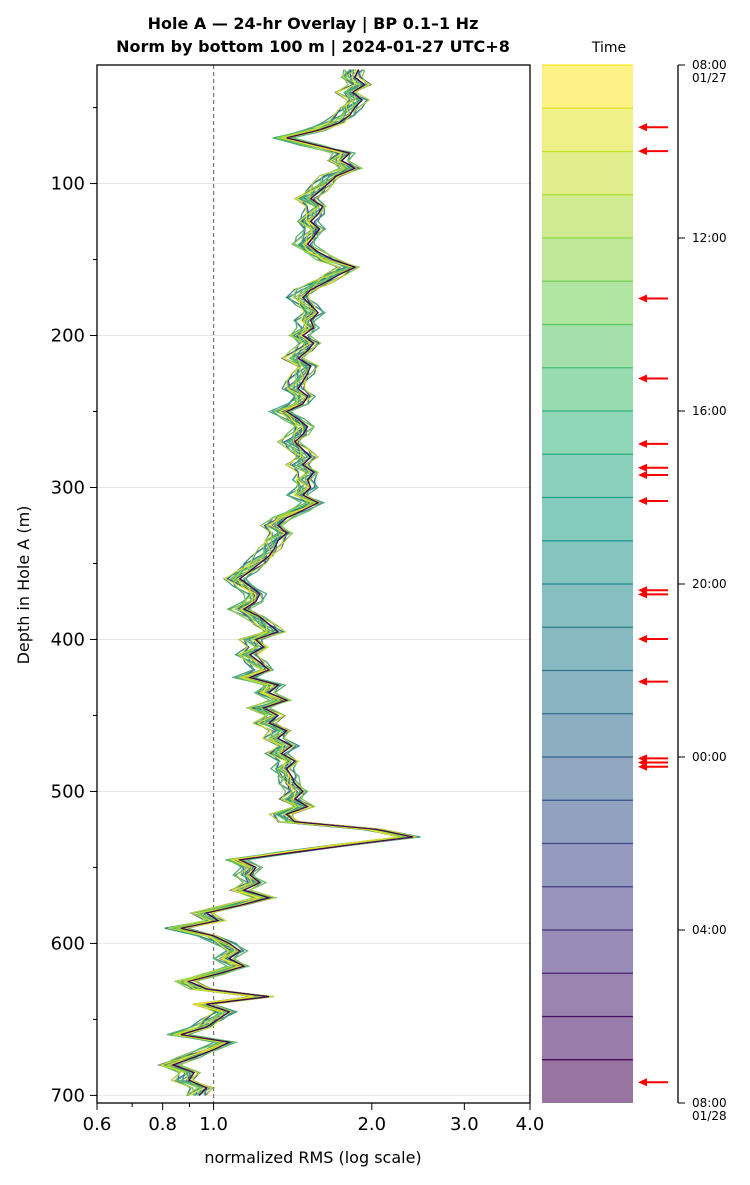 The image size is (750, 1185). What do you see at coordinates (162, 1124) in the screenshot?
I see `x-tick-label: 0.8` at bounding box center [162, 1124].